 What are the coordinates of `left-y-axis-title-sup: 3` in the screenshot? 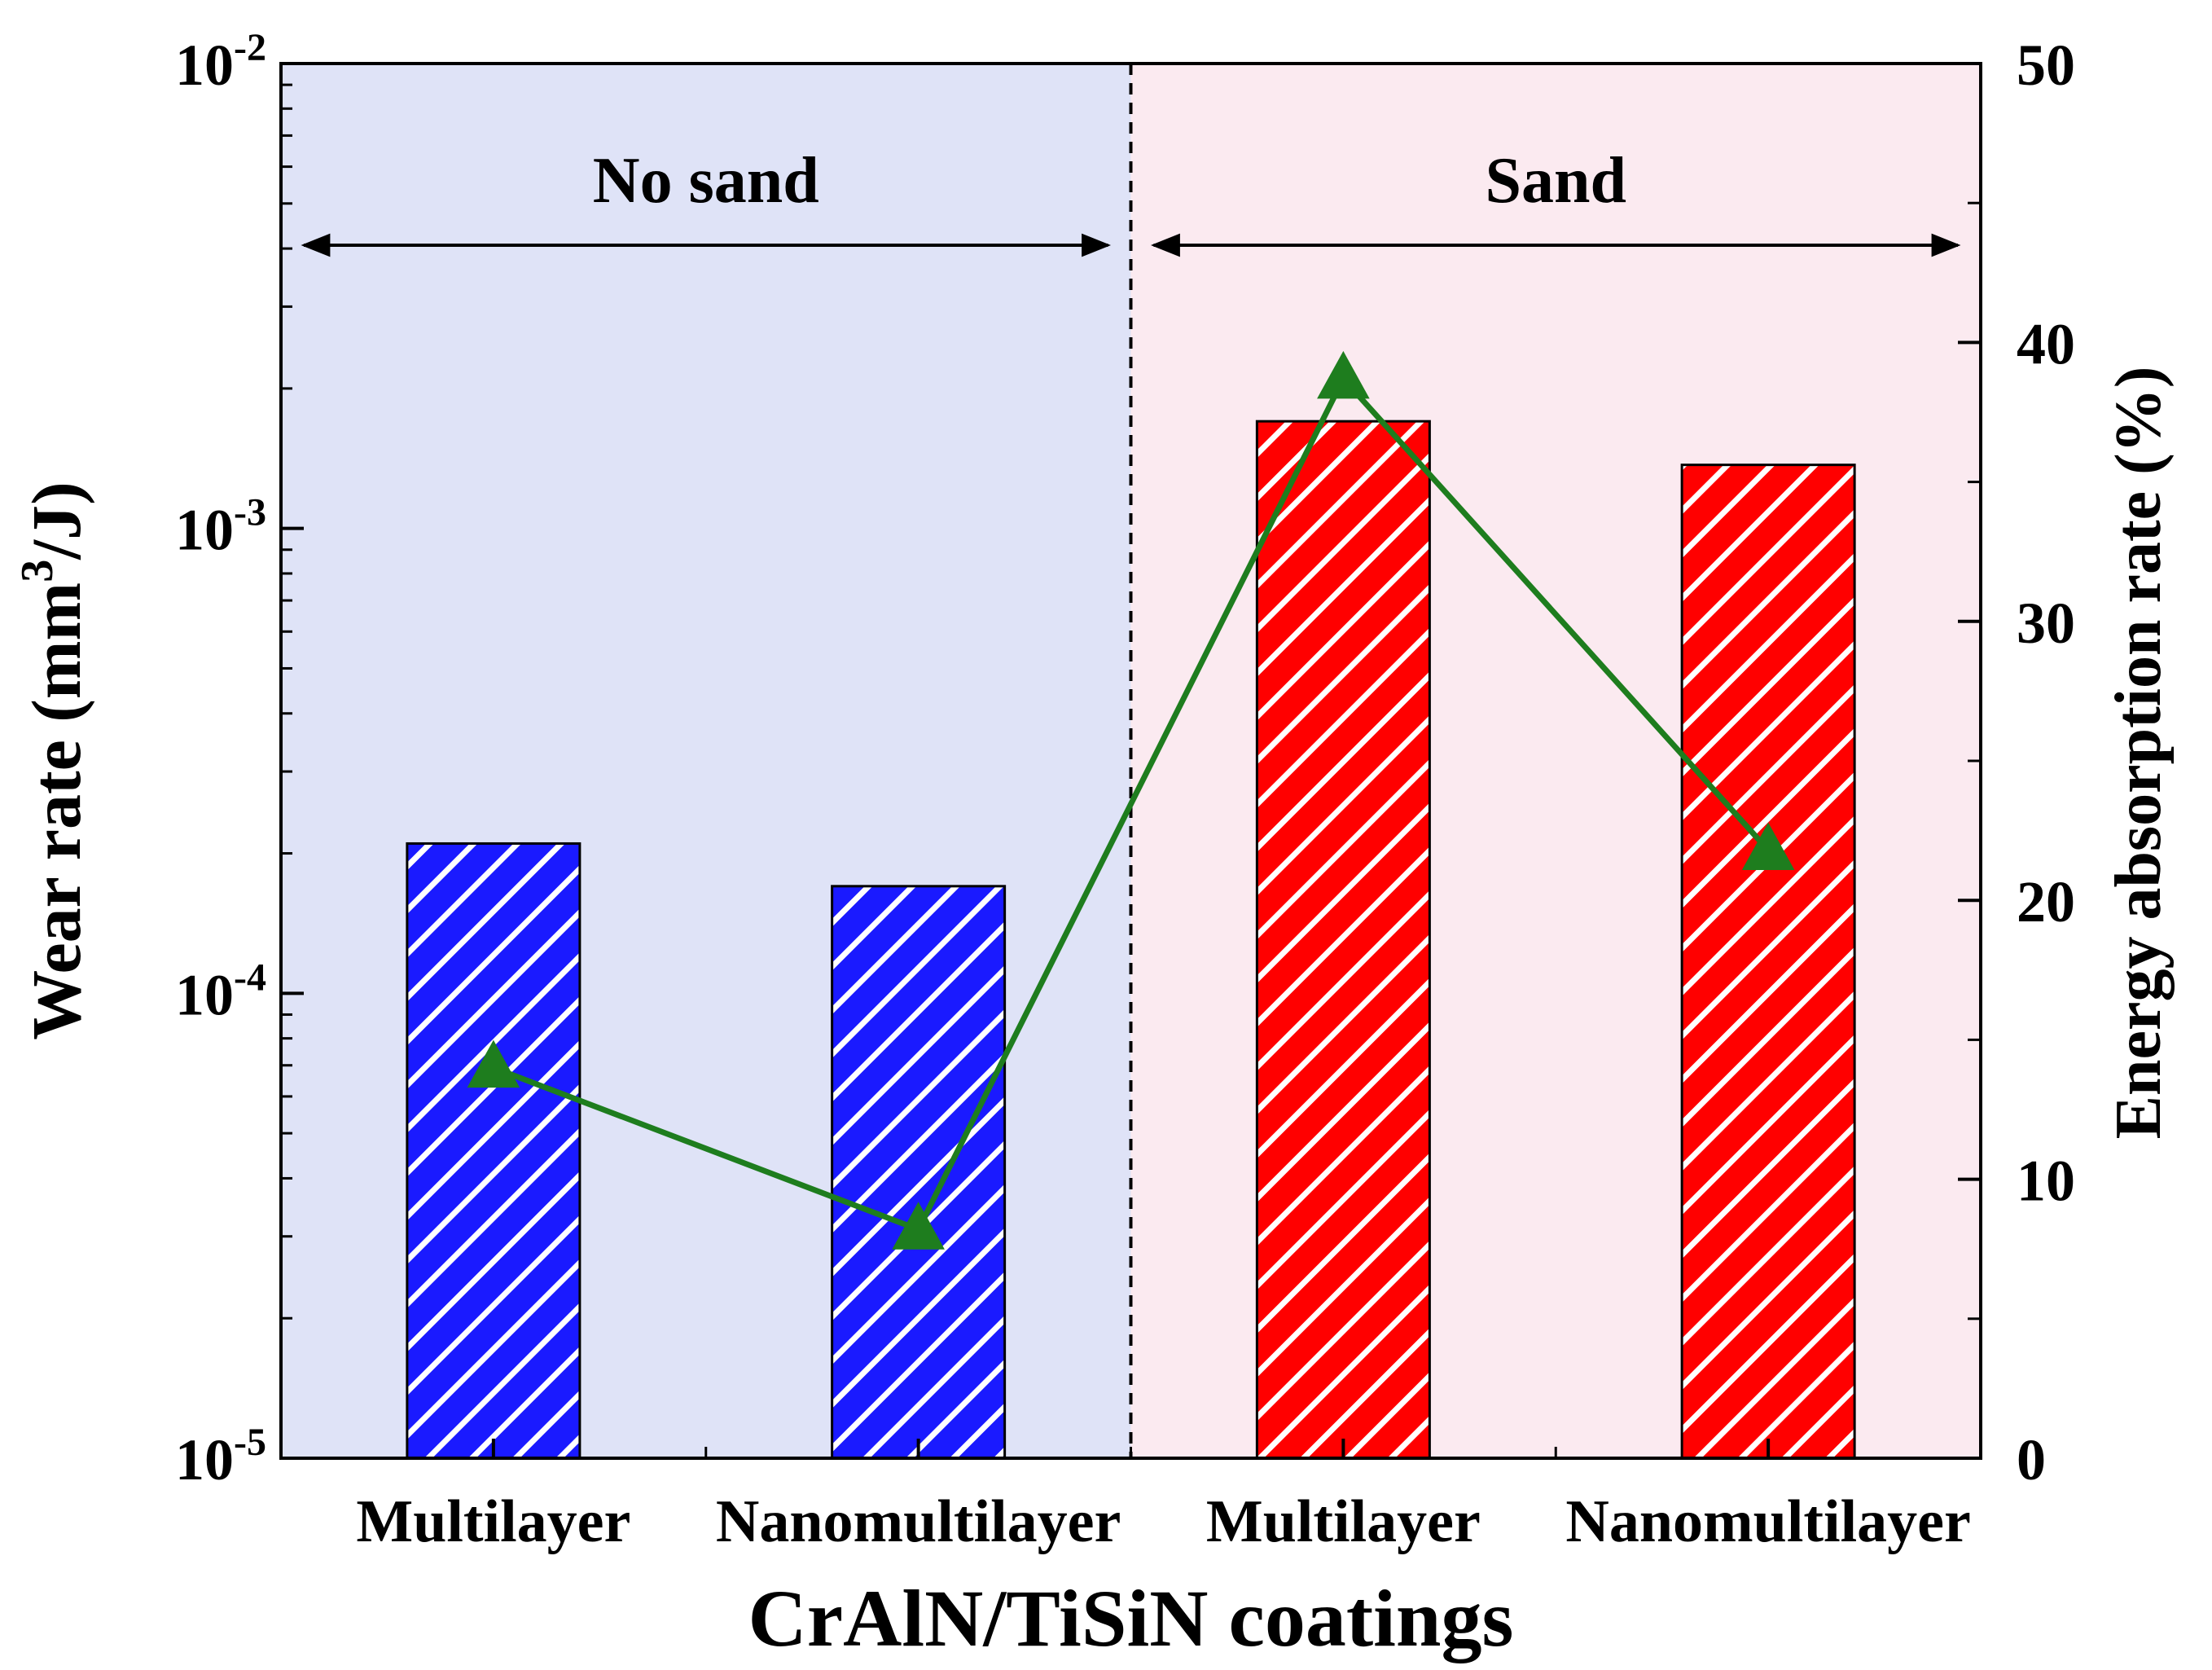 It's located at (37, 571).